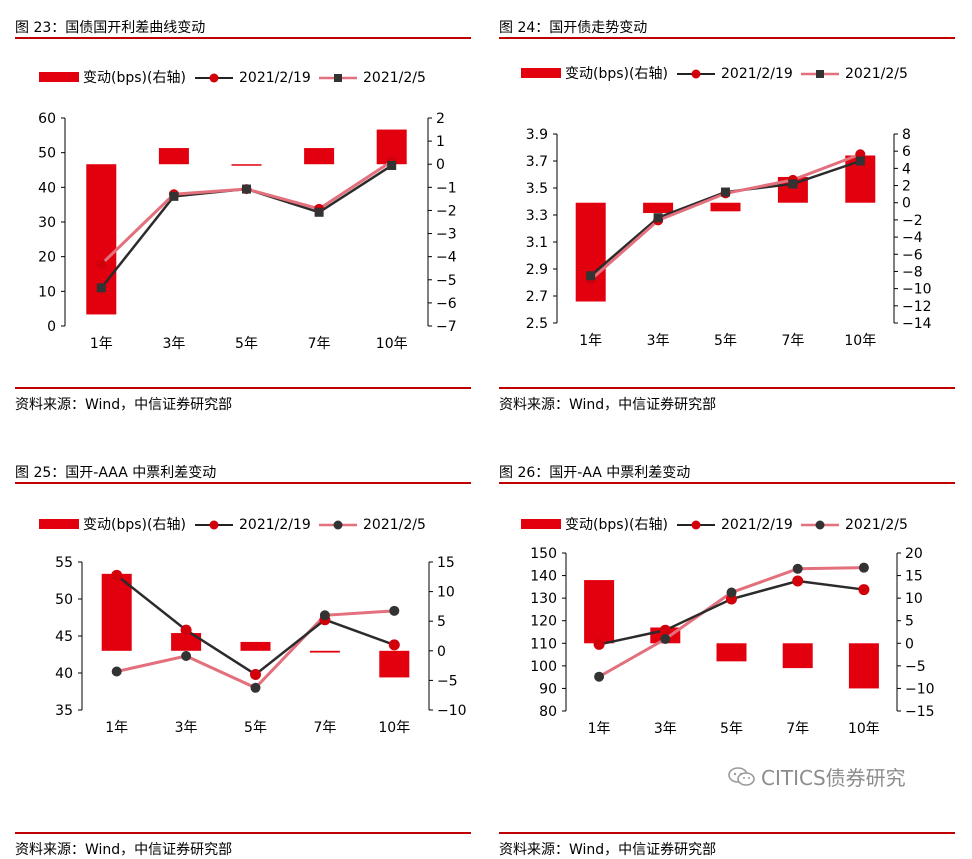  What do you see at coordinates (64, 637) in the screenshot?
I see `left-tick-label: 45` at bounding box center [64, 637].